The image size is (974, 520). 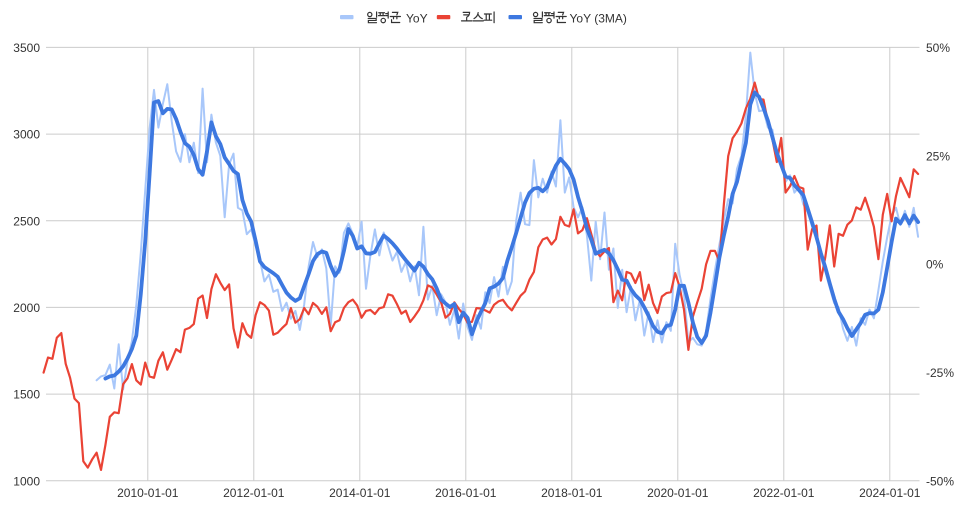 What do you see at coordinates (26, 221) in the screenshot?
I see `svg-text: 2500` at bounding box center [26, 221].